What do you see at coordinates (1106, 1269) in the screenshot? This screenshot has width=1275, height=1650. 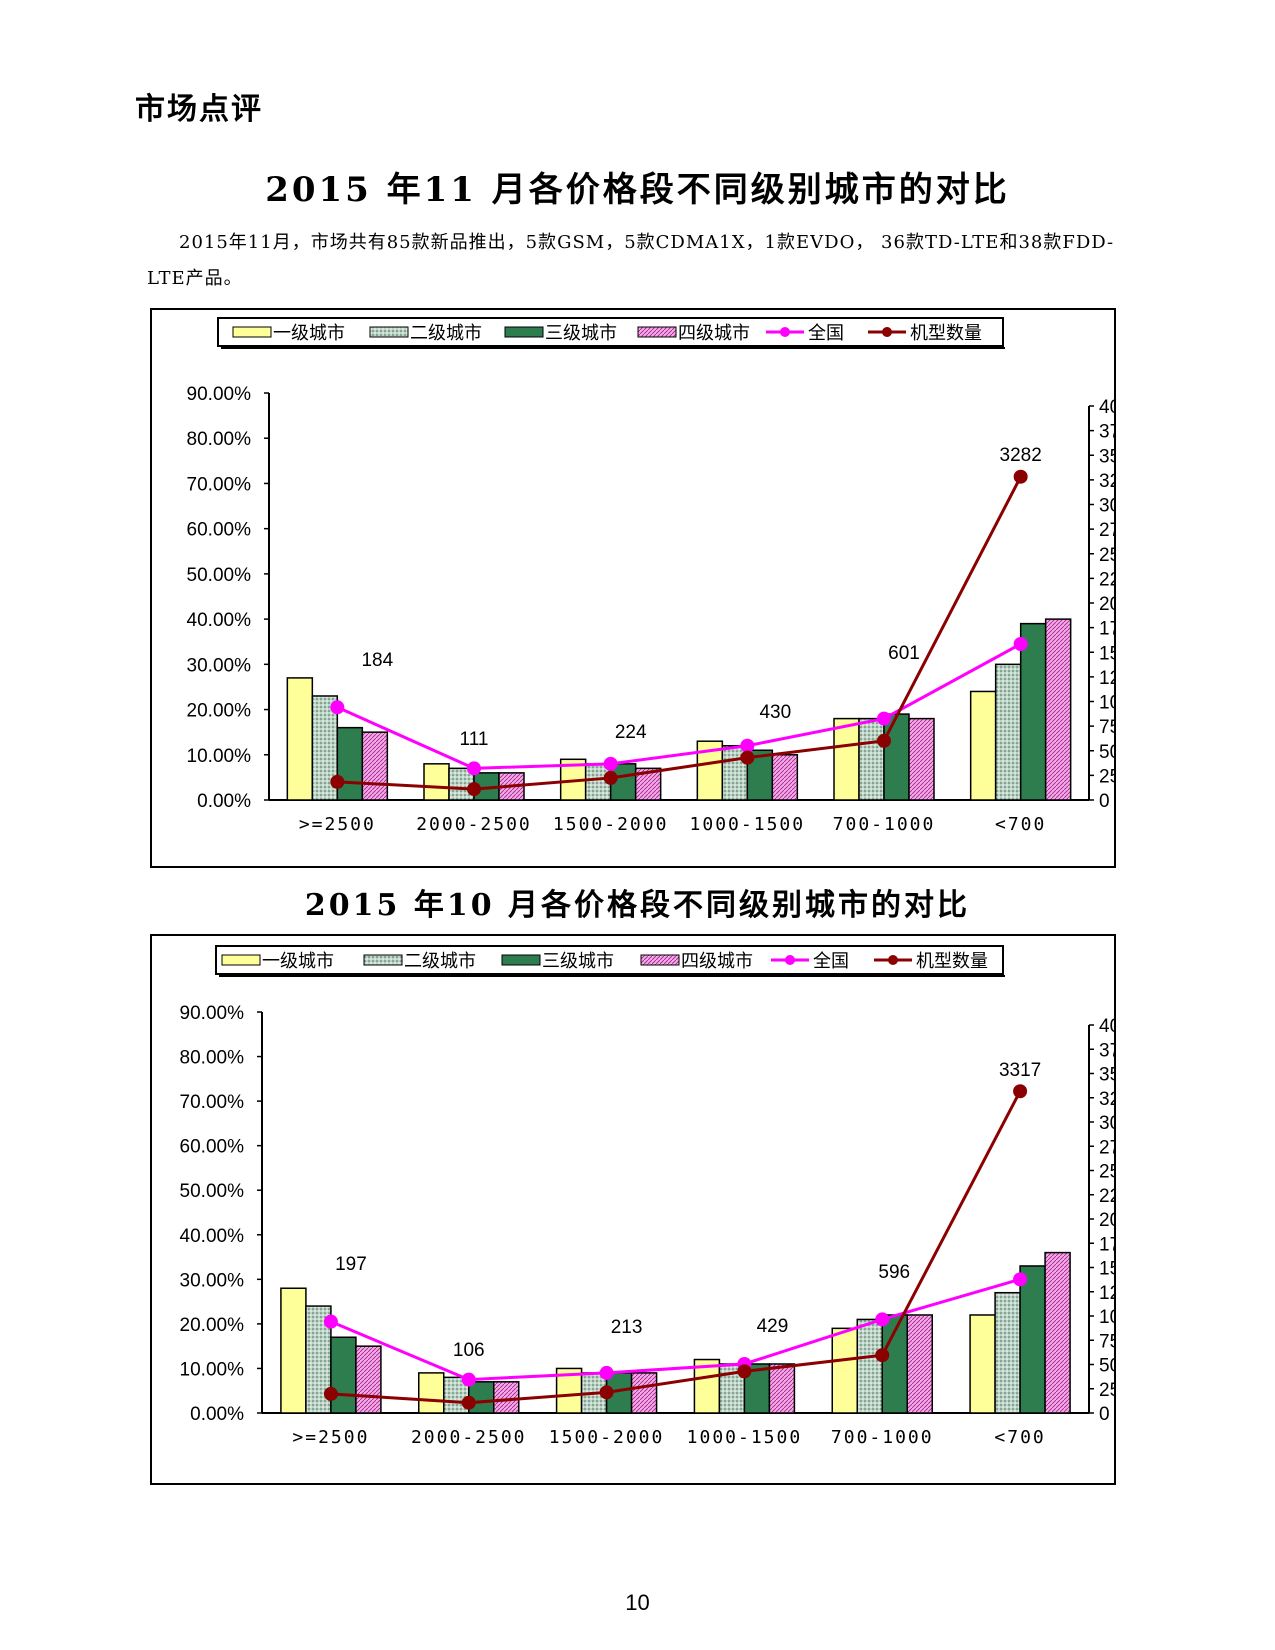 I see `y-right-tick-label: 1500` at bounding box center [1106, 1269].